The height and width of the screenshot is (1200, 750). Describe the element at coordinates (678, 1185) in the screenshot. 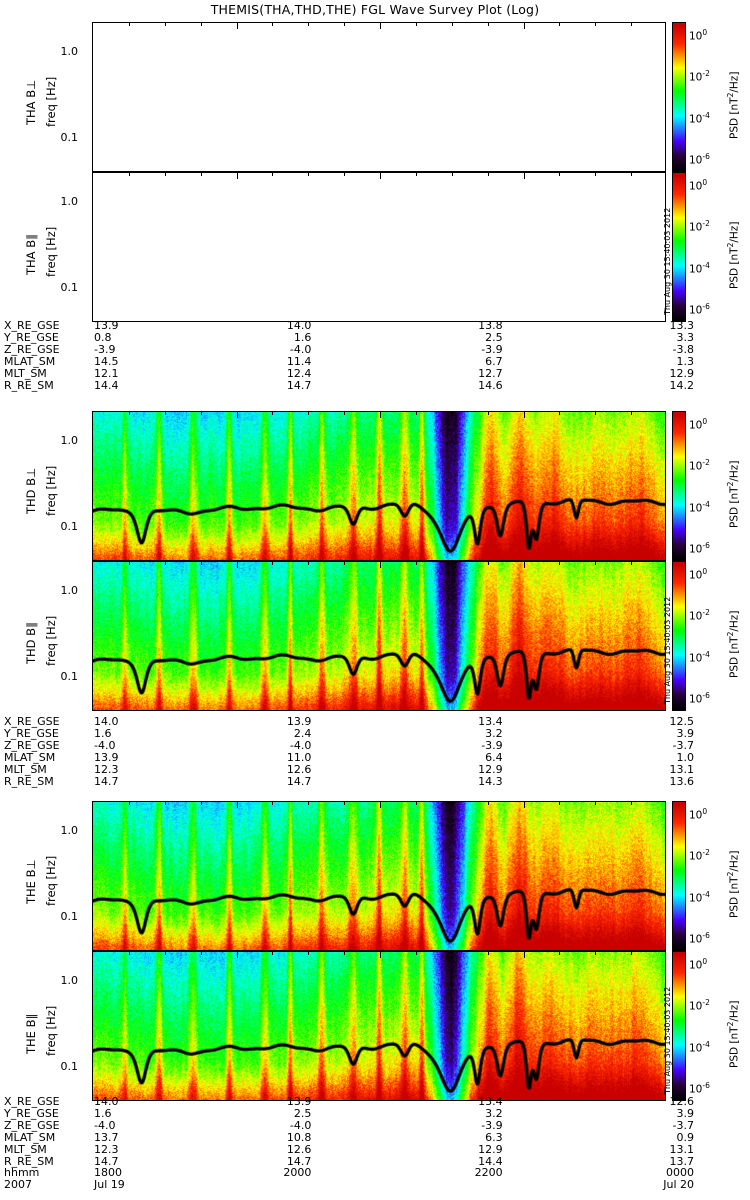

I see `date-label: Jul 20` at that location.